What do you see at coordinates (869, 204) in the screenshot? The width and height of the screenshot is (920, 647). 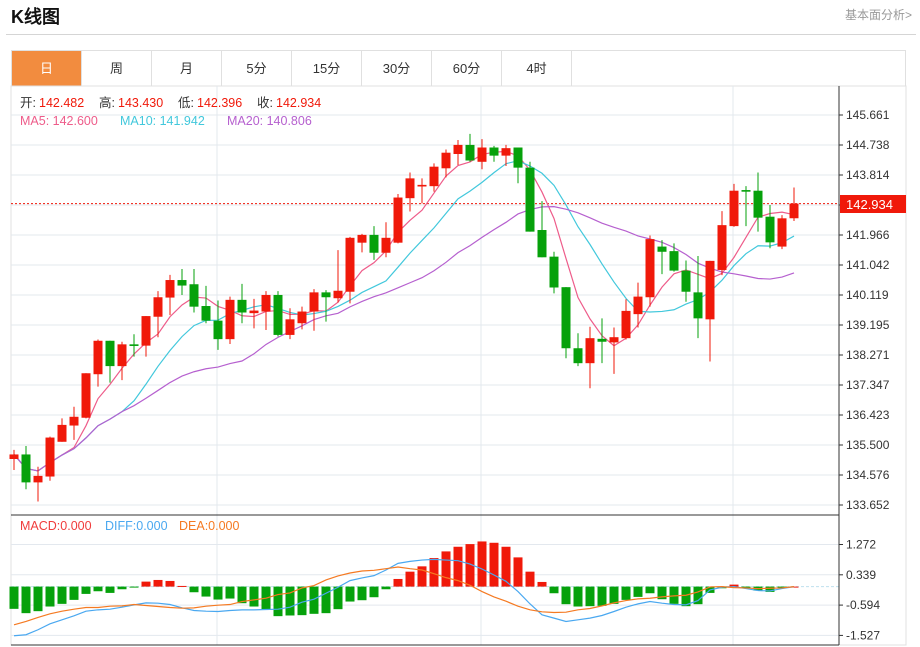 I see `last-price-label: 142.934` at bounding box center [869, 204].